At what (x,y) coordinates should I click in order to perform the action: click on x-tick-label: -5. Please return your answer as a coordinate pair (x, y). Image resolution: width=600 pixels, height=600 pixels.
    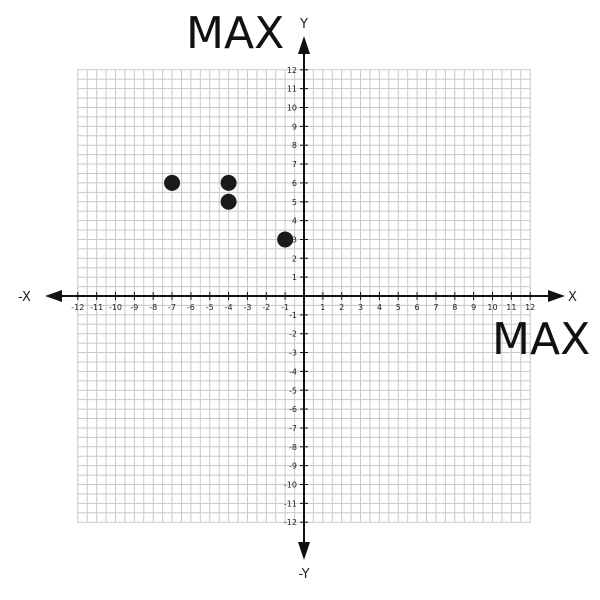
    Looking at the image, I should click on (210, 307).